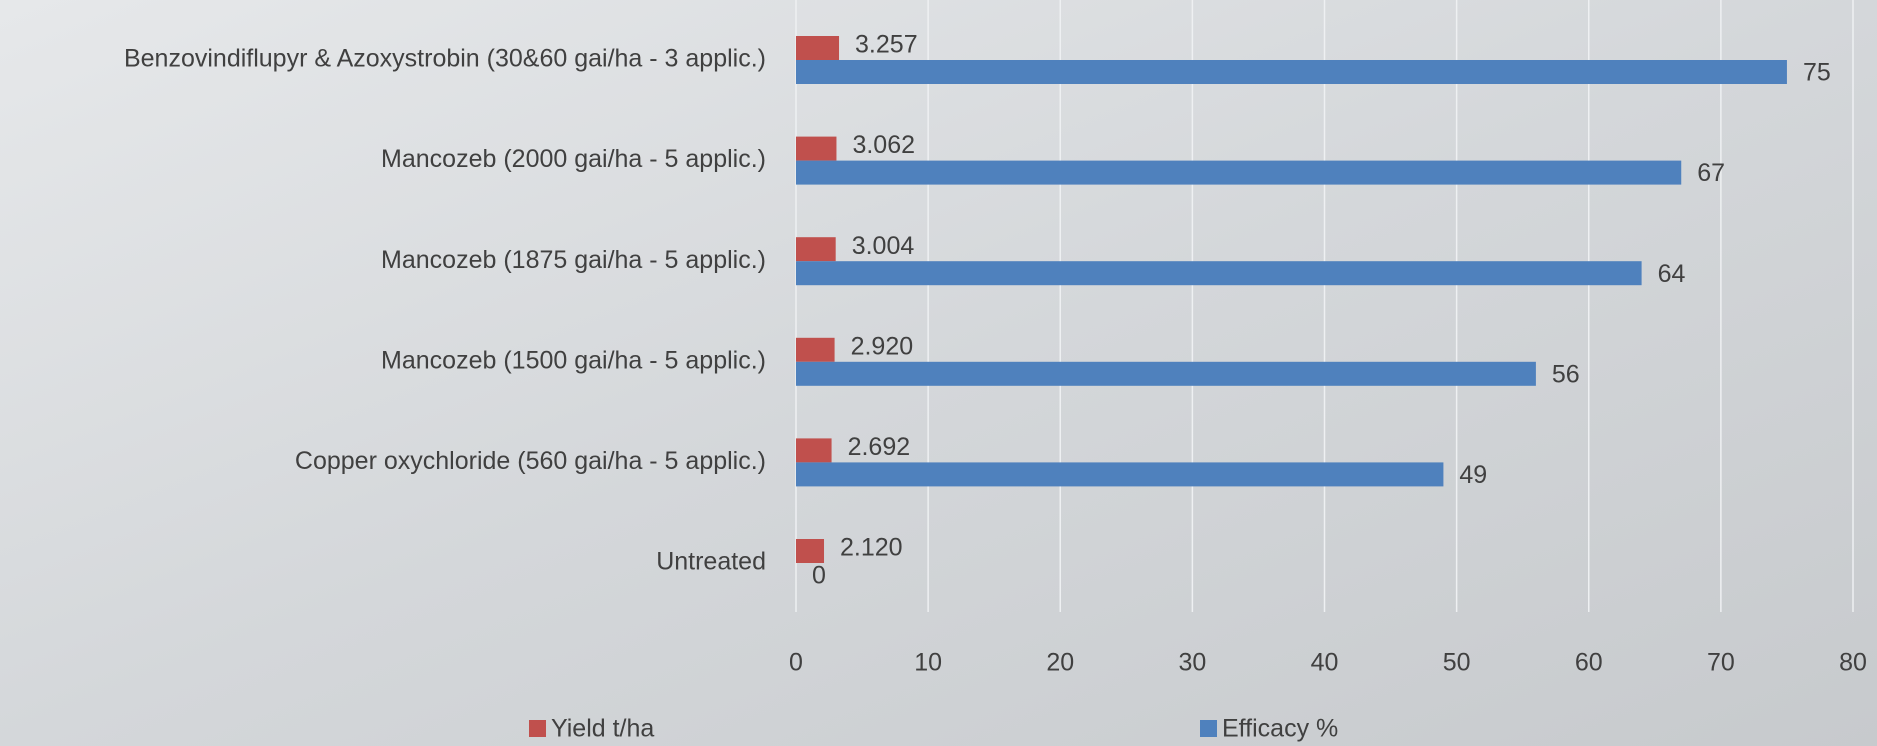 This screenshot has height=746, width=1877. Describe the element at coordinates (1192, 663) in the screenshot. I see `x-tick-label: 30` at that location.